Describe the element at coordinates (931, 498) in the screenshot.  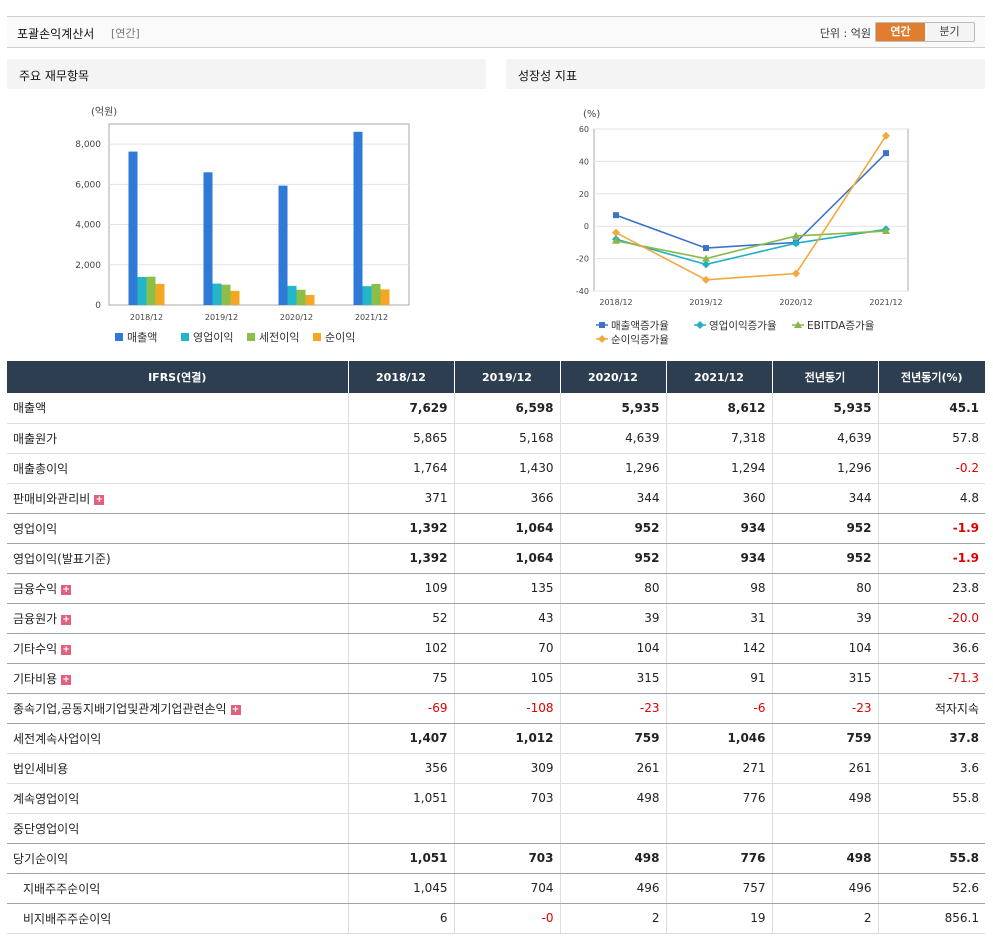
I see `cell-value: 4.8` at that location.